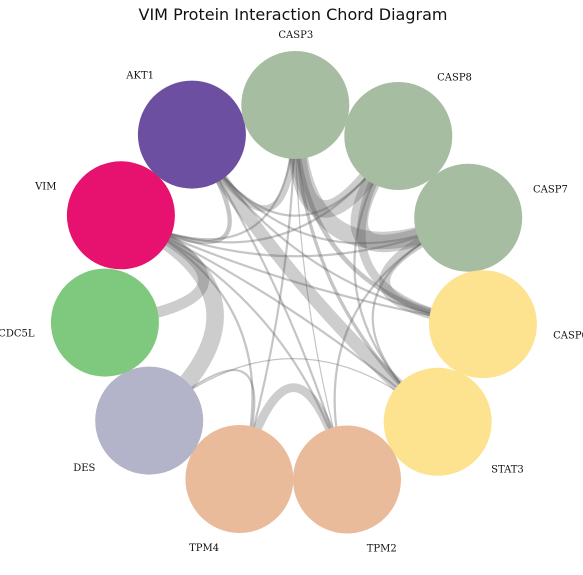  I want to click on node-label-vim: VIM, so click(45, 186).